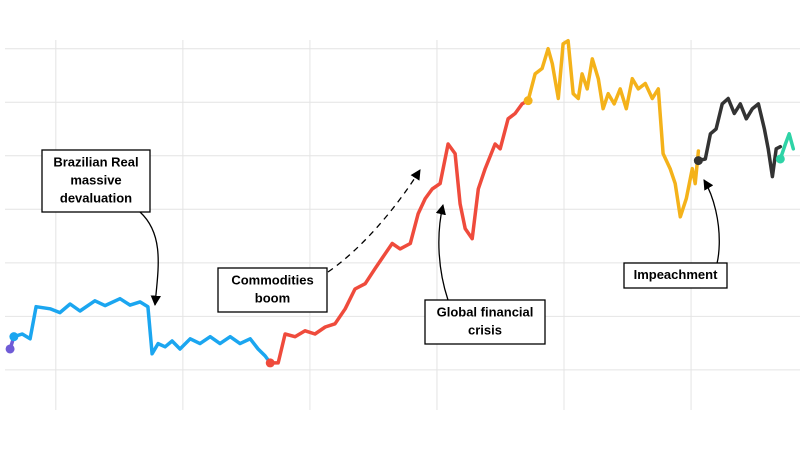 This screenshot has height=450, width=810. I want to click on annotation-text: crisis, so click(485, 329).